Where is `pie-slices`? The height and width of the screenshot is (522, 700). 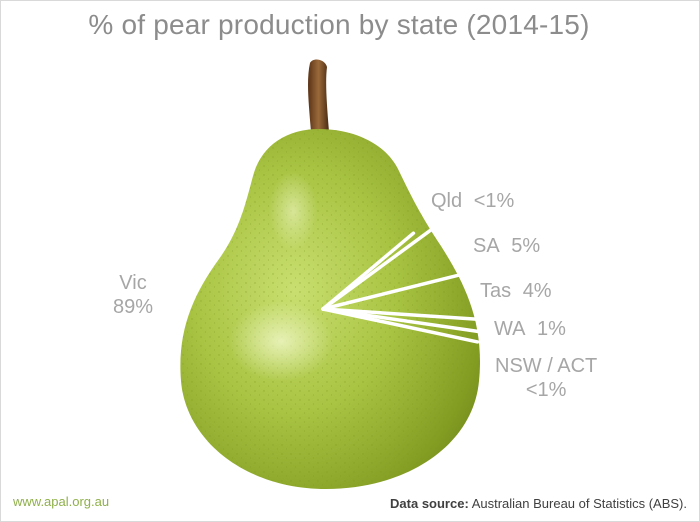 pie-slices is located at coordinates (401, 282).